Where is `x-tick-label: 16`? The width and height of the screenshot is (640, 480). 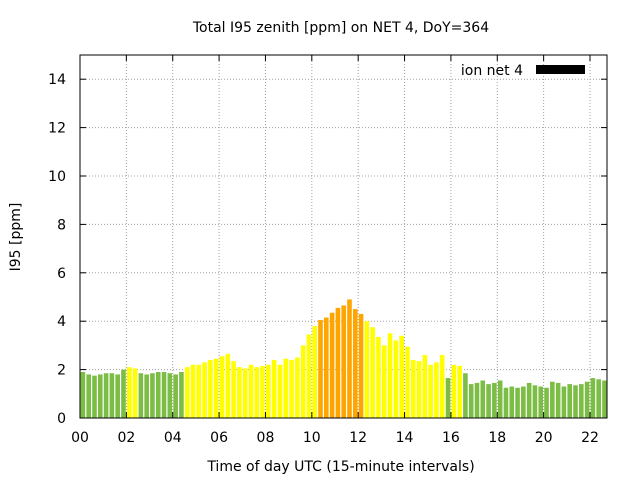
x-tick-label: 16 is located at coordinates (451, 438).